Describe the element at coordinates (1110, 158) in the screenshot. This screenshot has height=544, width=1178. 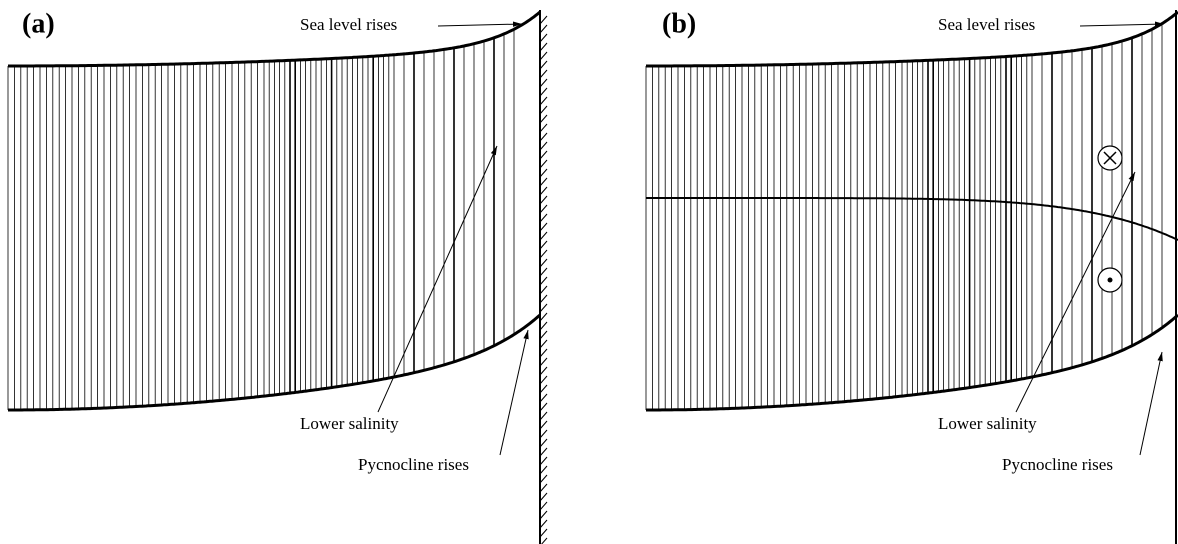
I see `into-page-cross` at that location.